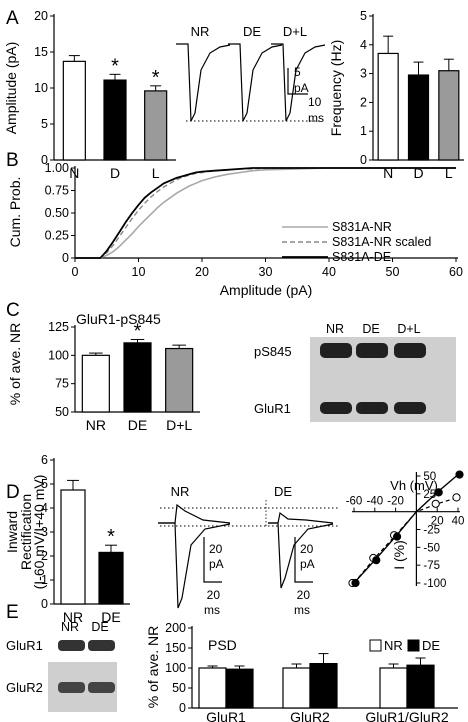  I want to click on cdf-xtick-label: 30, so click(266, 272).